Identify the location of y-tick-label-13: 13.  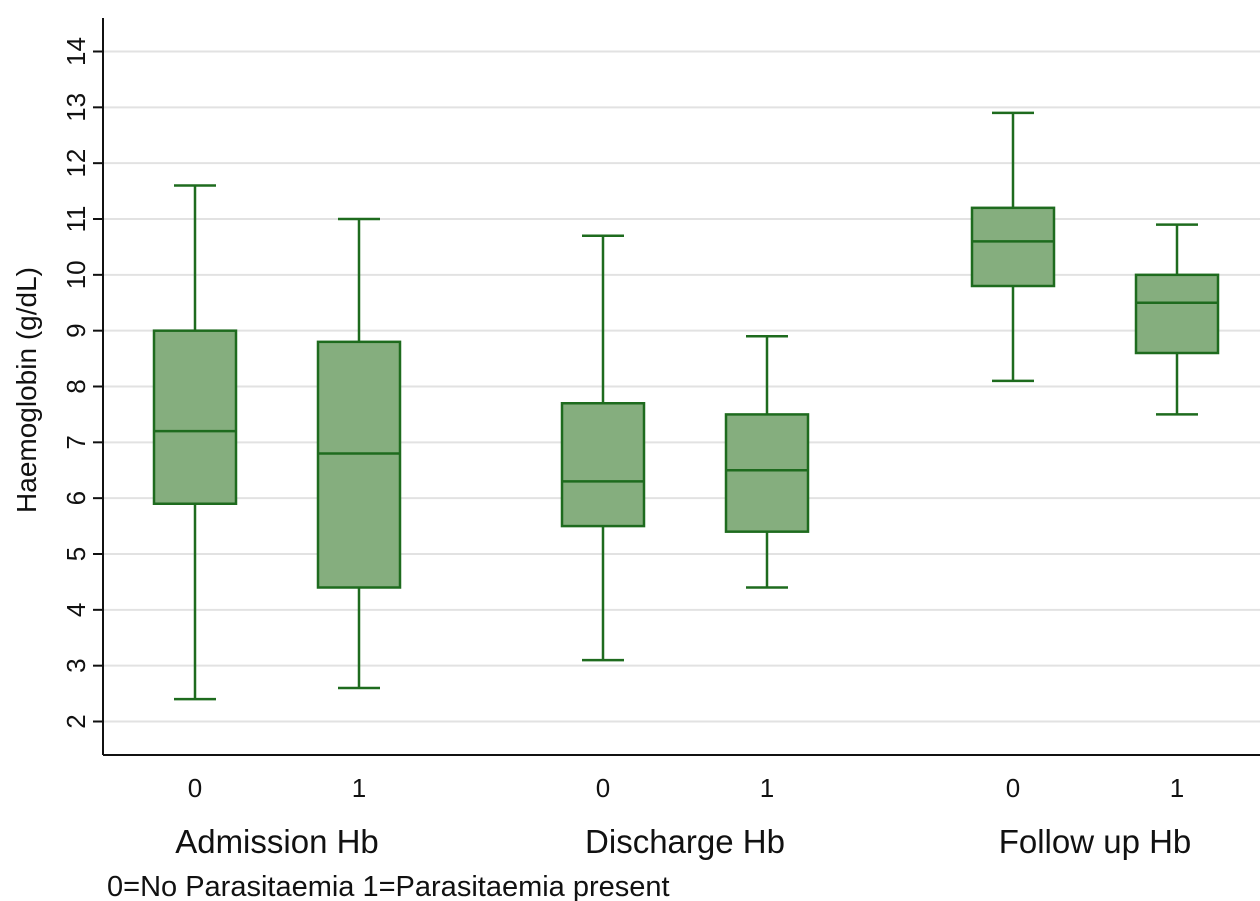
(76, 107).